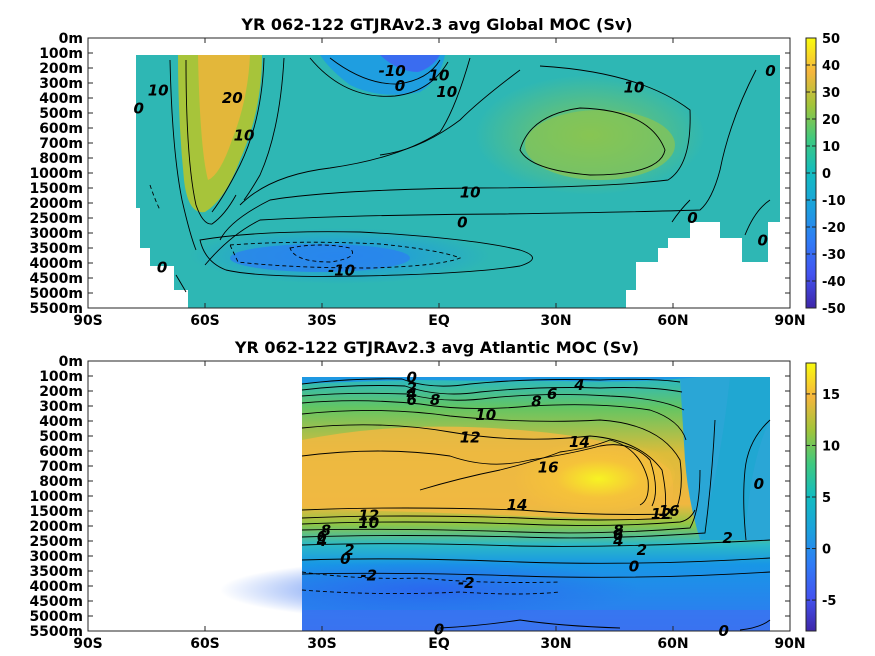 The height and width of the screenshot is (656, 875). What do you see at coordinates (56, 572) in the screenshot?
I see `atlantic-y-tick-label: 3500m` at bounding box center [56, 572].